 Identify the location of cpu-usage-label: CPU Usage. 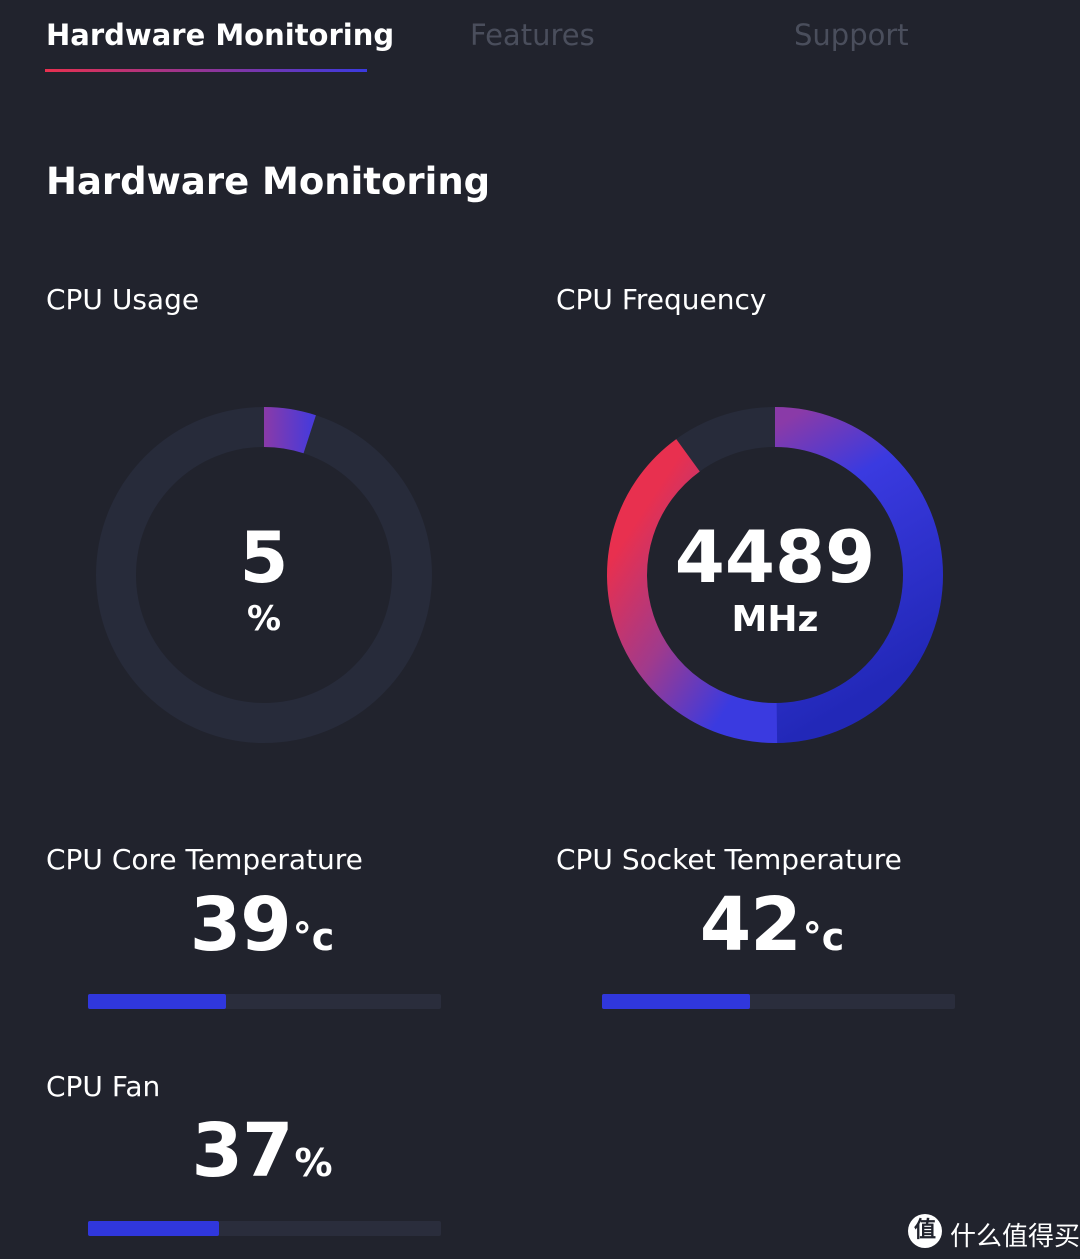
(123, 299).